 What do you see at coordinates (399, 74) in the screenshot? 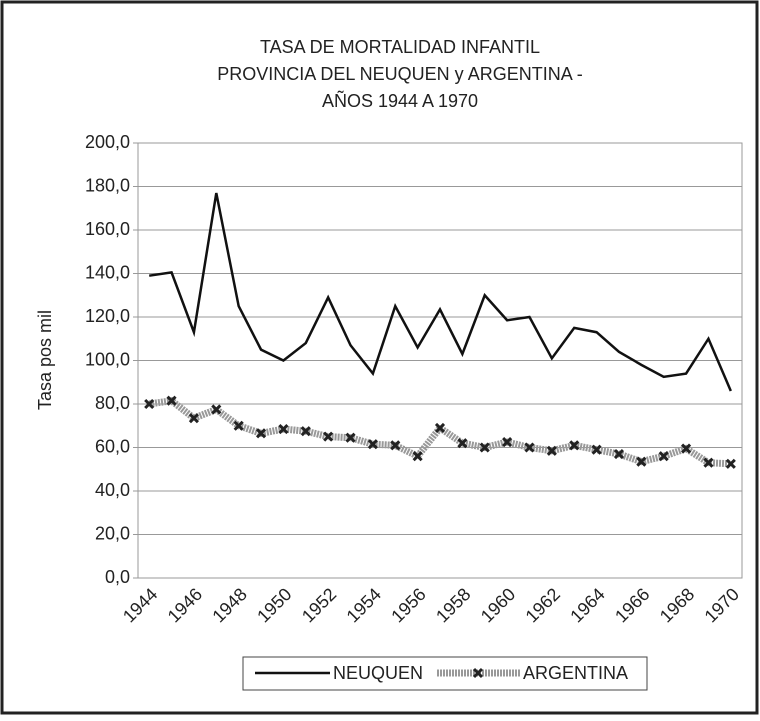
I see `chart-title: PROVINCIA DEL NEUQUEN y ARGENTINA -` at bounding box center [399, 74].